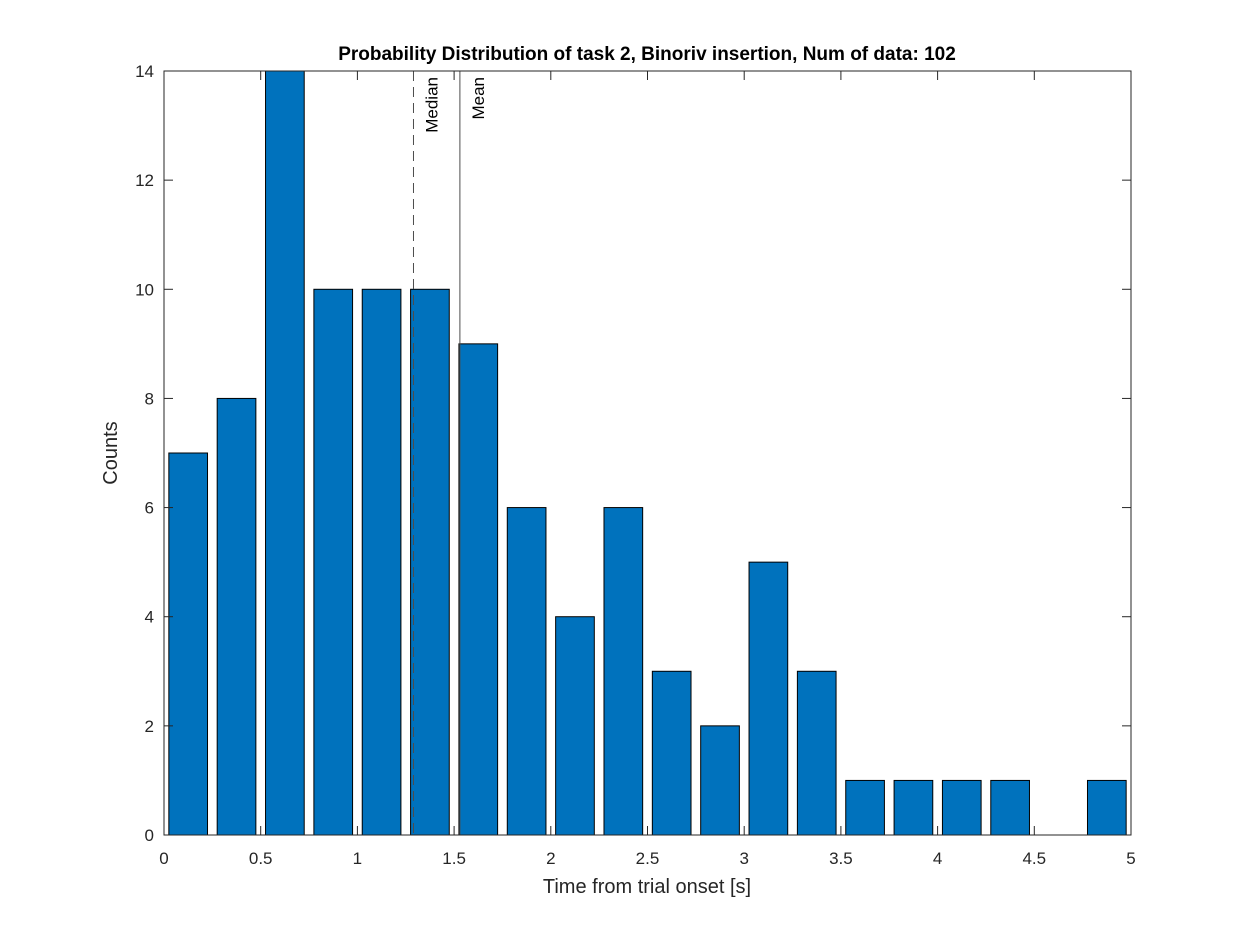 This screenshot has height=938, width=1250. I want to click on x-tick-label: 4, so click(937, 858).